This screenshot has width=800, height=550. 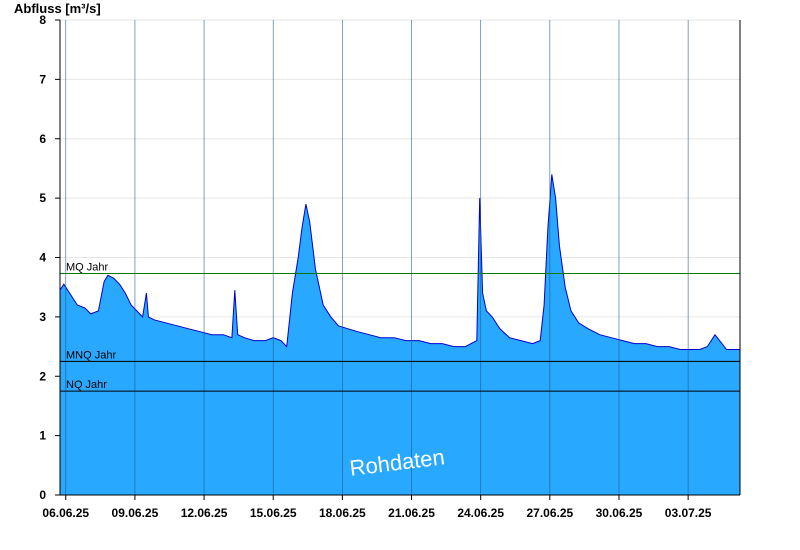 What do you see at coordinates (42, 198) in the screenshot?
I see `y-tick-label: 5` at bounding box center [42, 198].